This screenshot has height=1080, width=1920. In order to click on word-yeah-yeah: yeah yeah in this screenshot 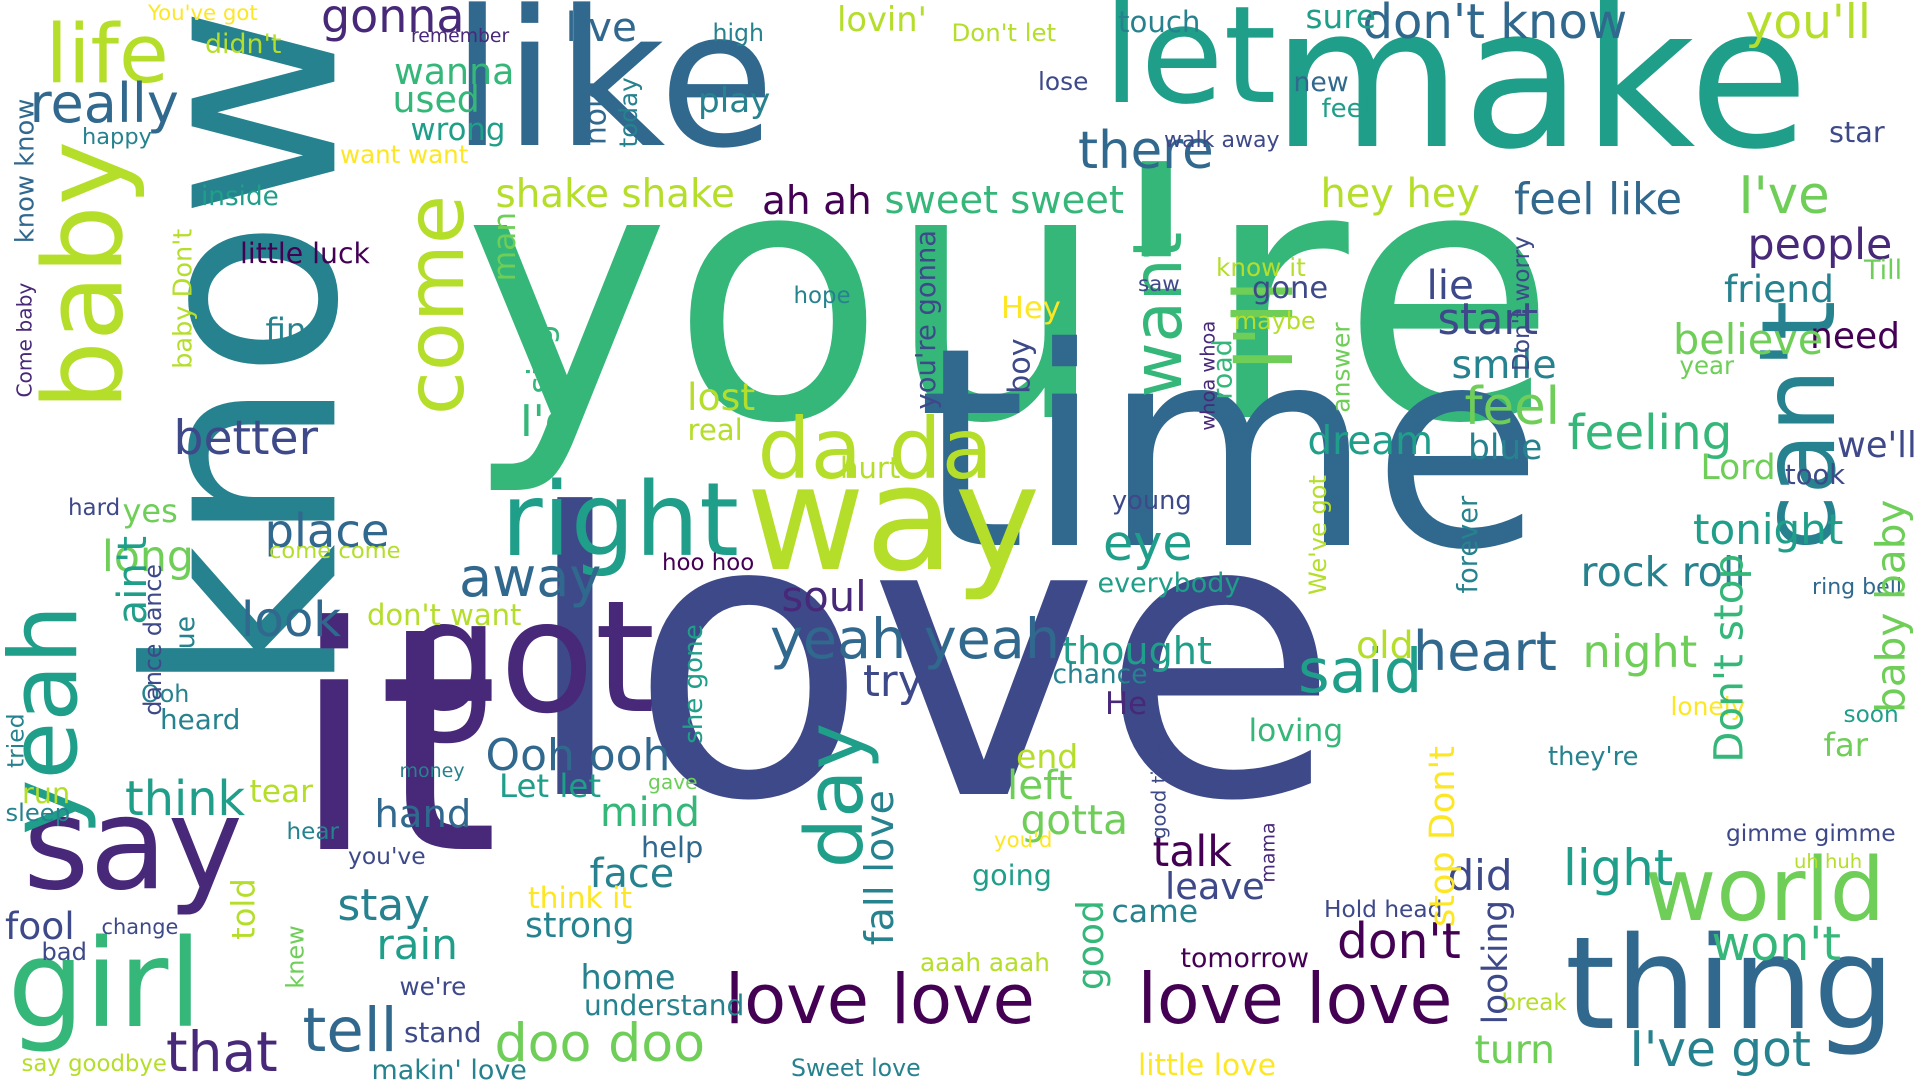, I will do `click(915, 639)`.